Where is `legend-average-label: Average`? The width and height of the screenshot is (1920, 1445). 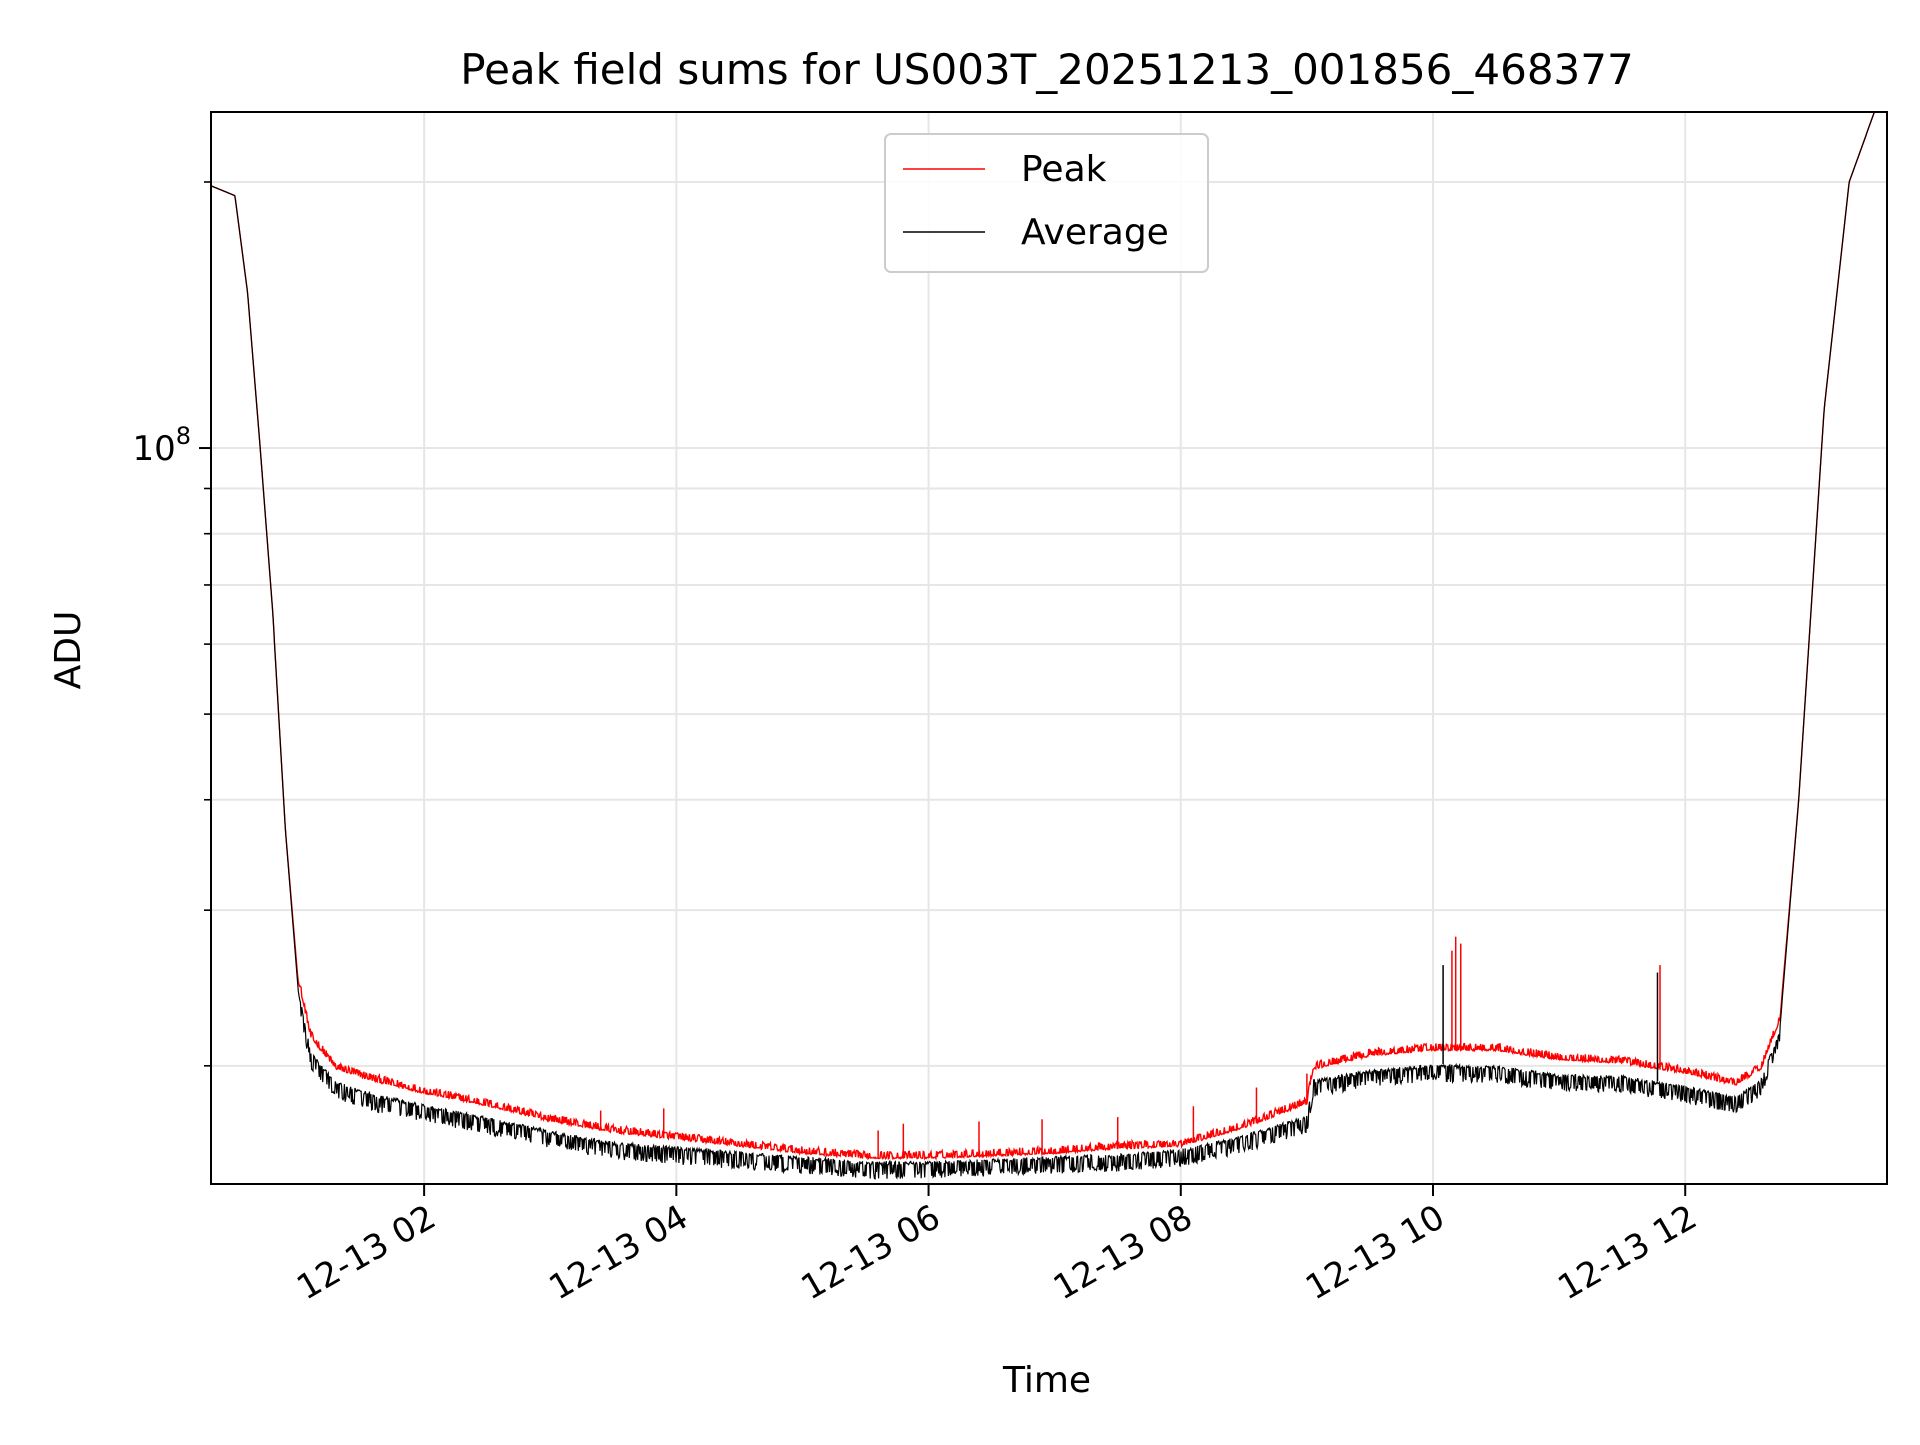
legend-average-label: Average is located at coordinates (1095, 232).